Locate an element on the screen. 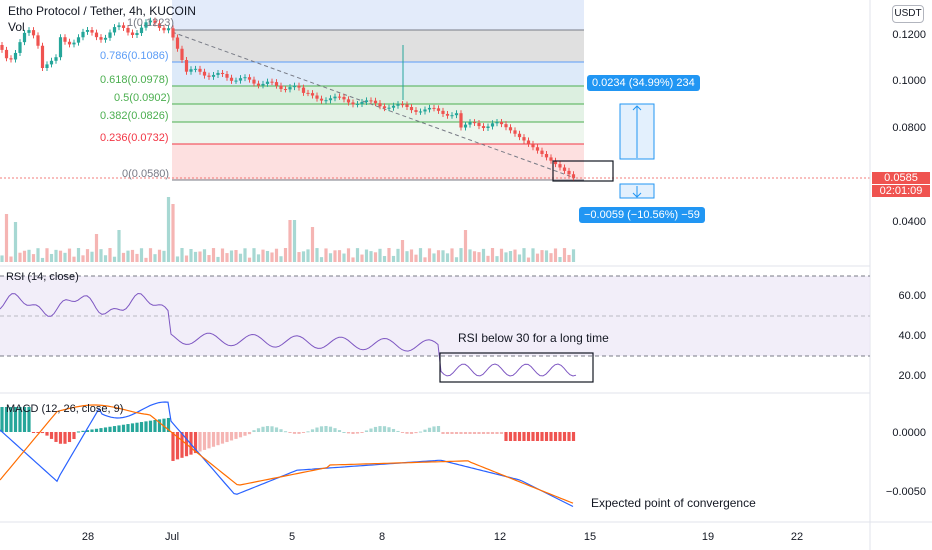 This screenshot has height=550, width=932. price-highlight-box is located at coordinates (583, 171).